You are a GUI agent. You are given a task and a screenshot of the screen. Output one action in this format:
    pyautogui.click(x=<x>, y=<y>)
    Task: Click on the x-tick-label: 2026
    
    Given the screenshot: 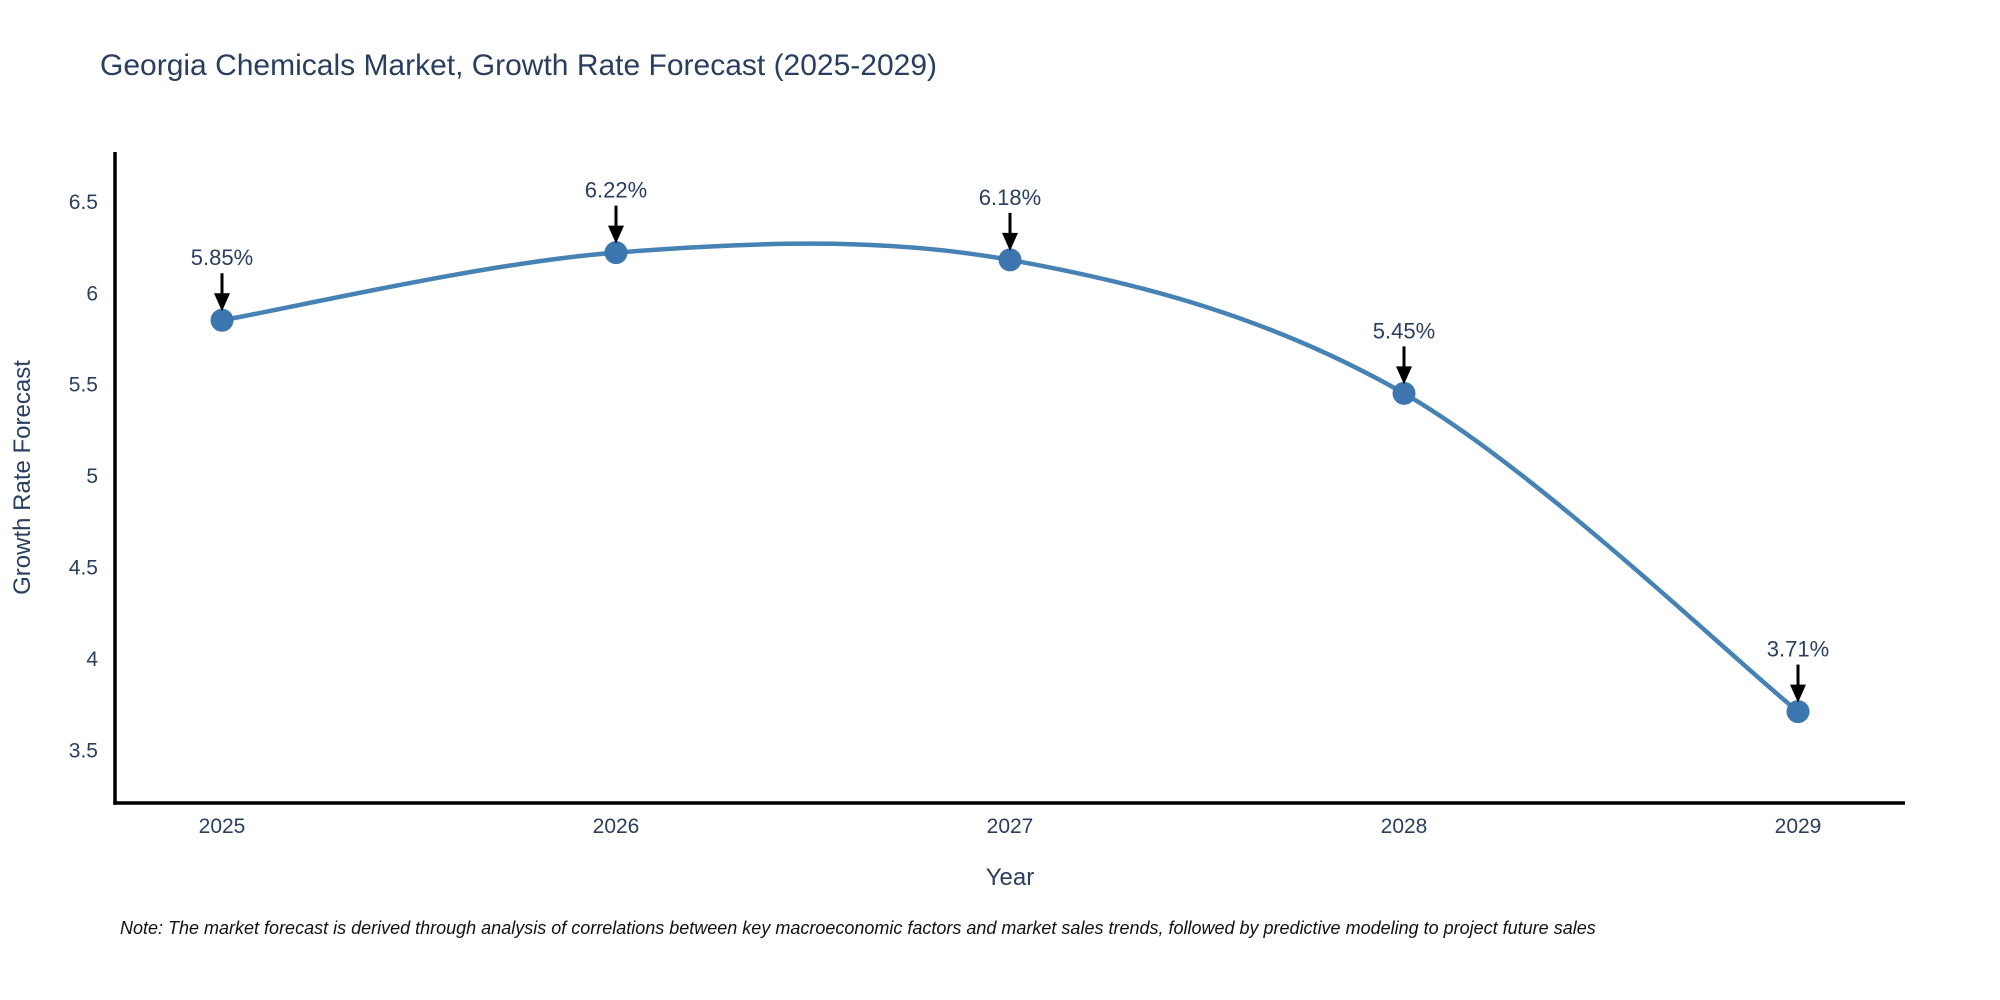 What is the action you would take?
    pyautogui.click(x=616, y=826)
    